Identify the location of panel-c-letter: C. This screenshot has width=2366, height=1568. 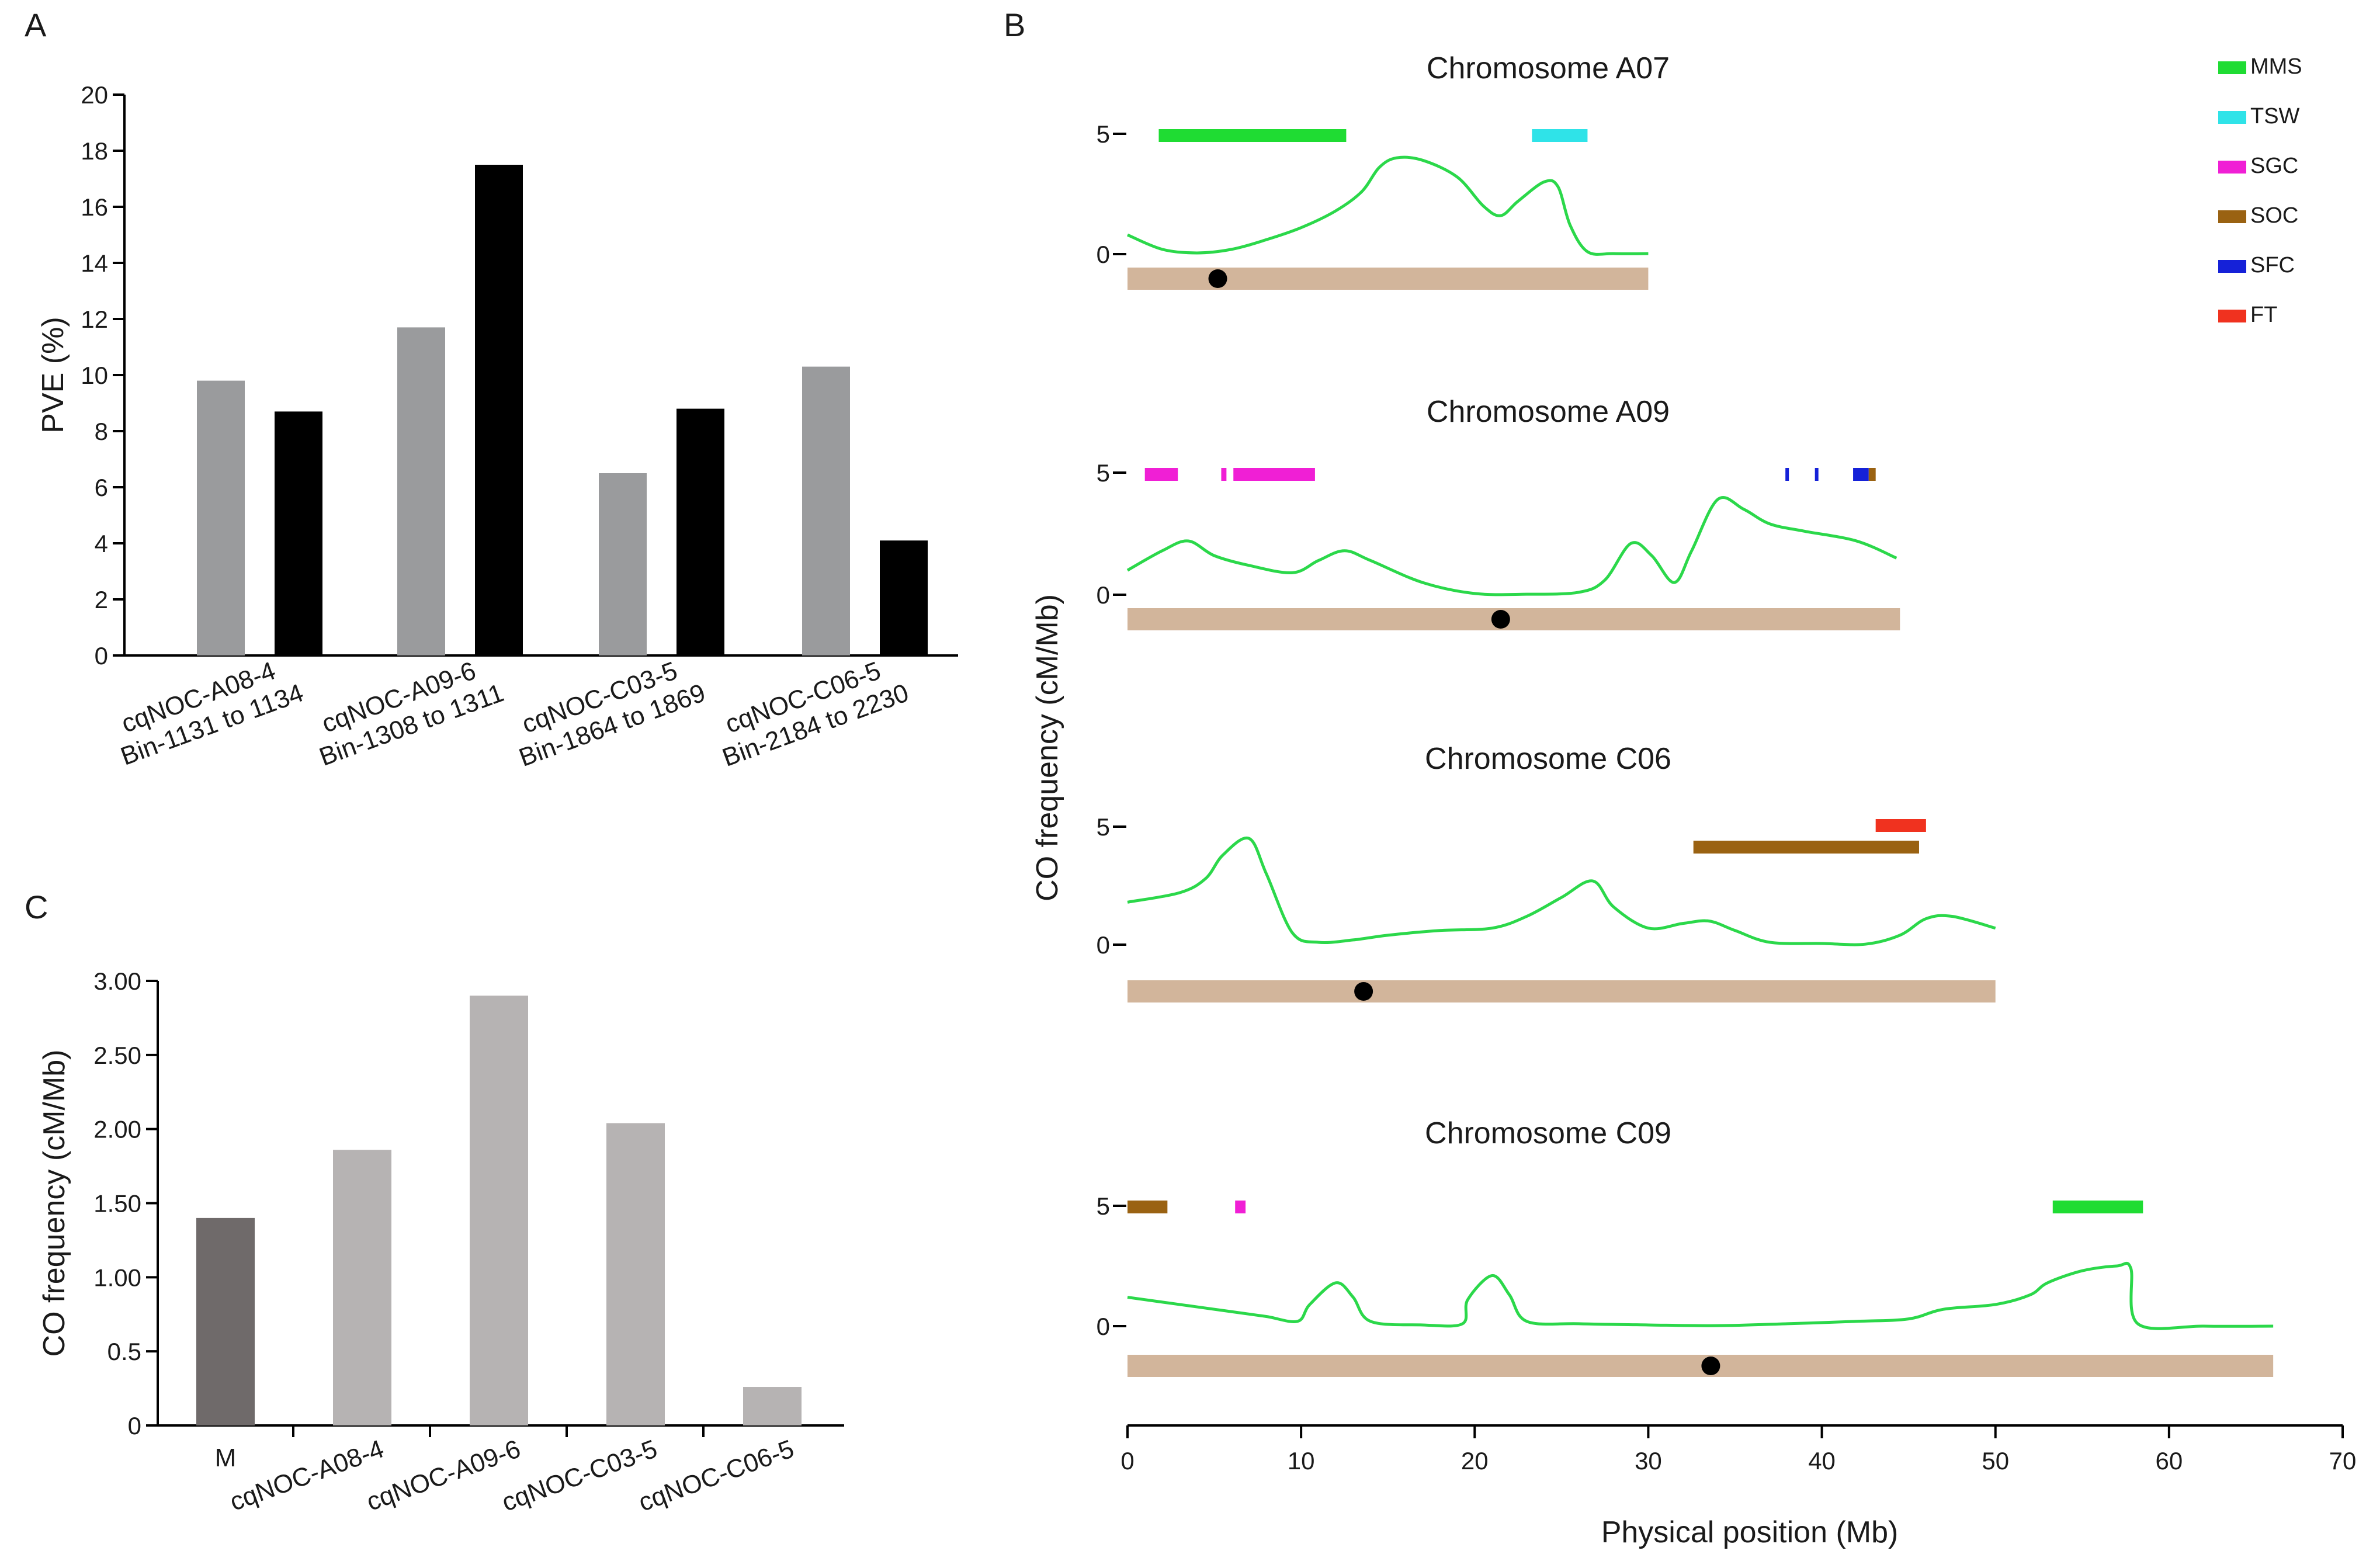
(37, 907).